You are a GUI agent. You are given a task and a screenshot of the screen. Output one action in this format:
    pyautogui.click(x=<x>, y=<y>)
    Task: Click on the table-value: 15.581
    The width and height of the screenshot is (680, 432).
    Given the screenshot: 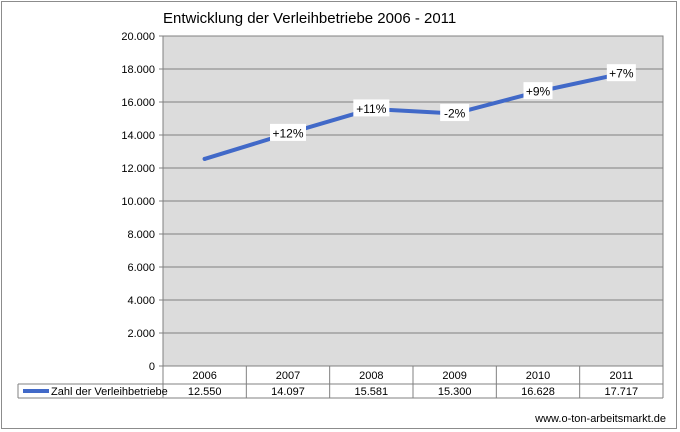 What is the action you would take?
    pyautogui.click(x=372, y=392)
    